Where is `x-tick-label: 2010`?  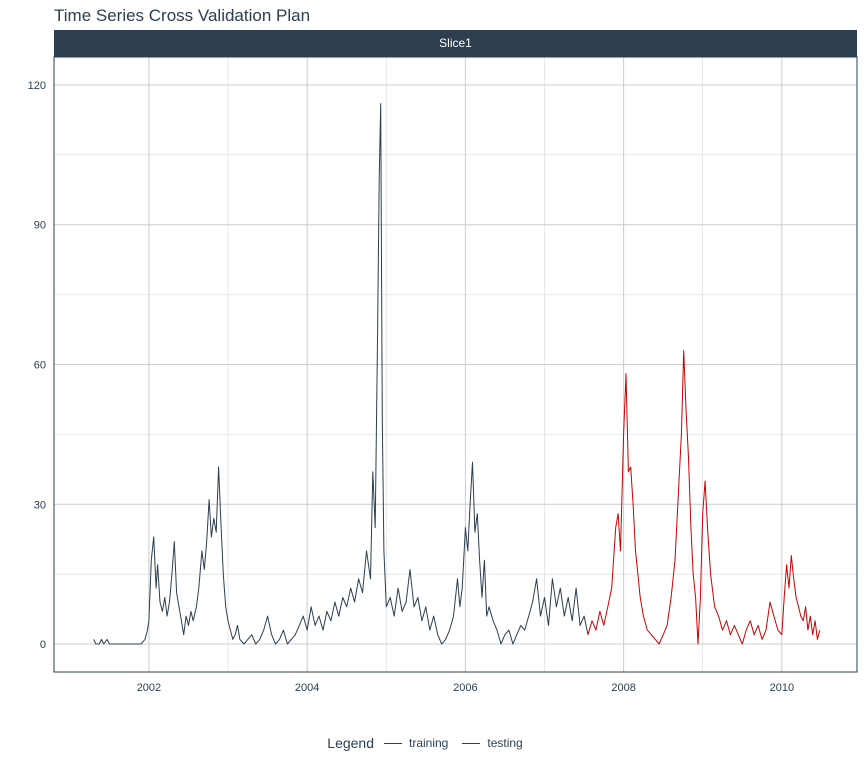 x-tick-label: 2010 is located at coordinates (782, 688).